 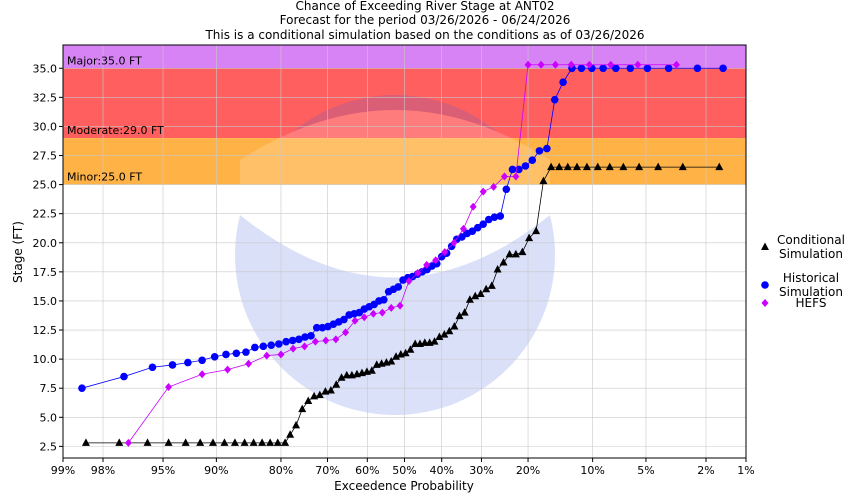 I want to click on x-tick-label: 60%, so click(x=367, y=470).